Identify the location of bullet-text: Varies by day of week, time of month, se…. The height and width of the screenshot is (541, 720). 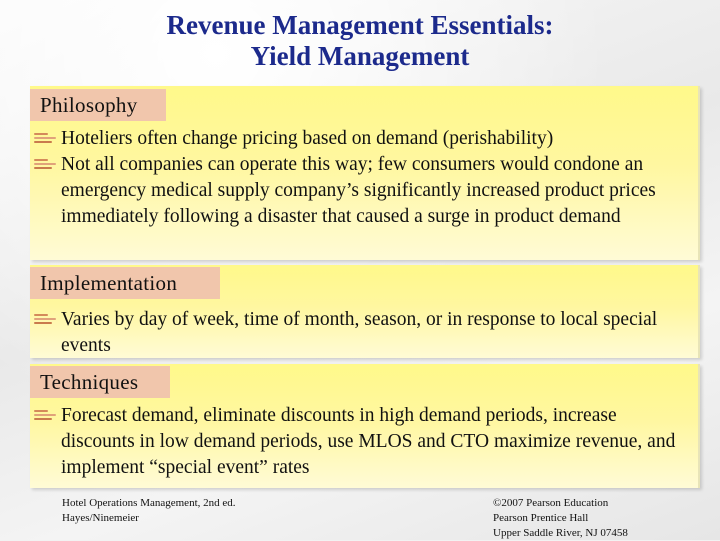
(359, 332).